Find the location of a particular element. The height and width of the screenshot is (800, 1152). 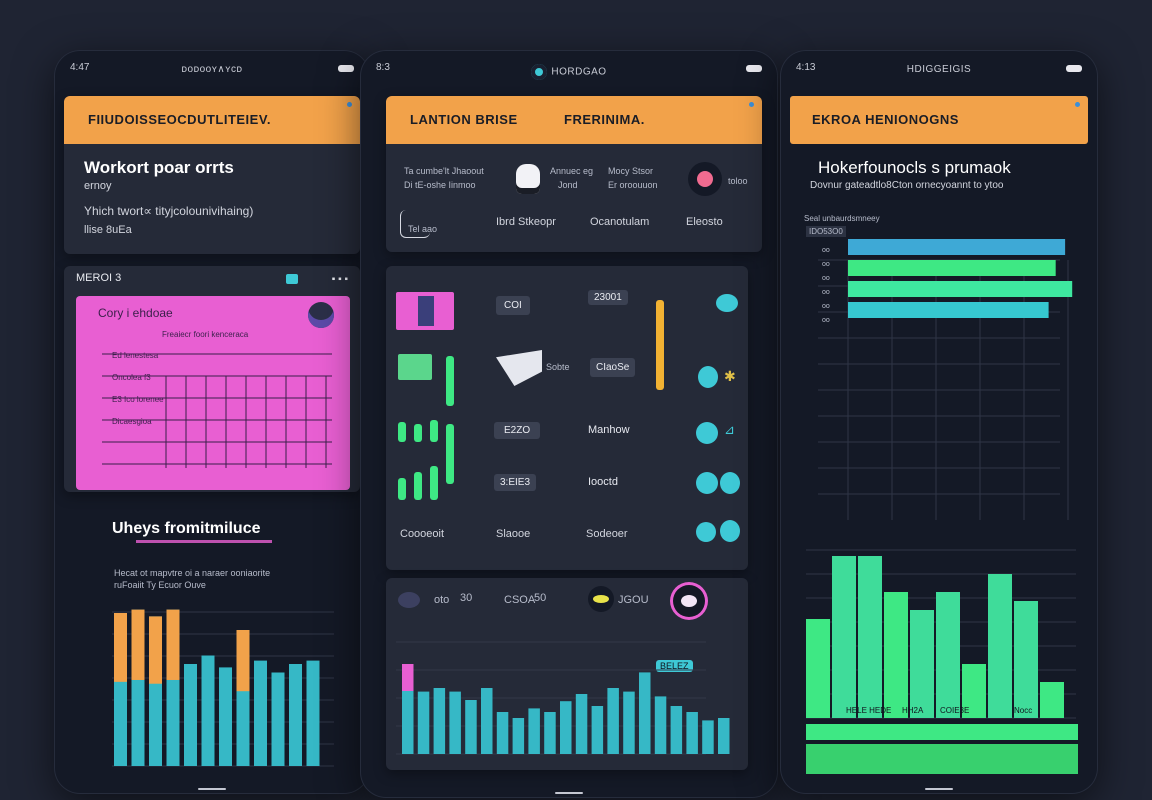

eye-icon is located at coordinates (601, 599).